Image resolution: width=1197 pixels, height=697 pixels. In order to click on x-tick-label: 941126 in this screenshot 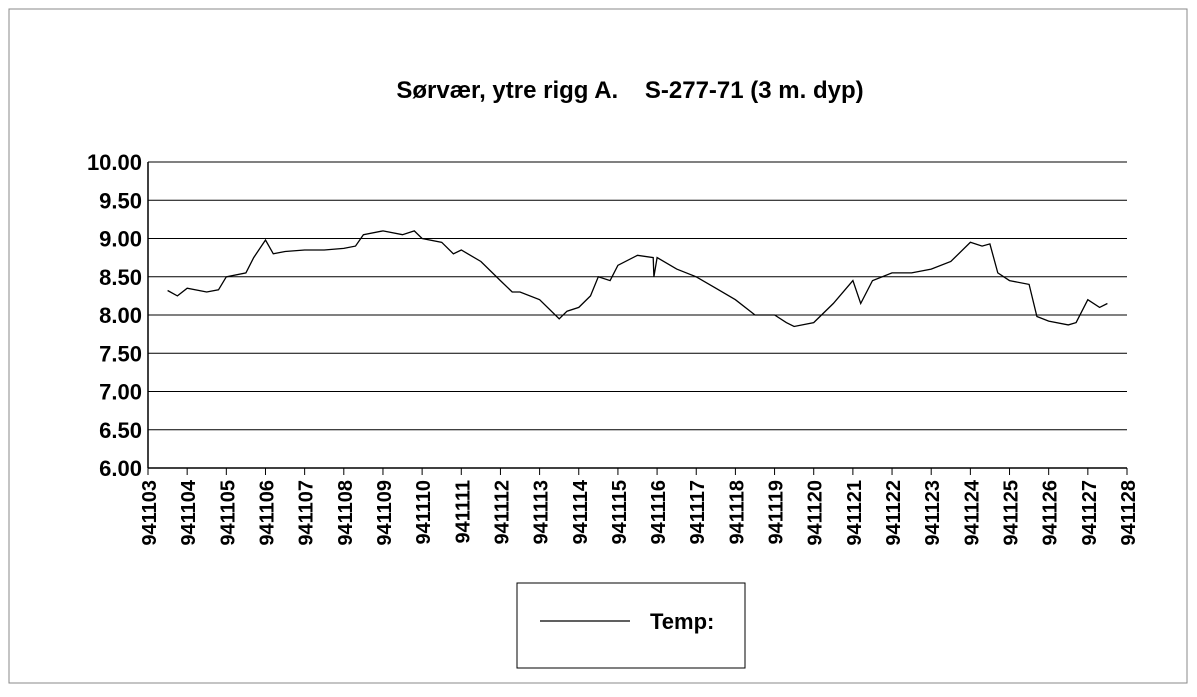, I will do `click(1051, 513)`.